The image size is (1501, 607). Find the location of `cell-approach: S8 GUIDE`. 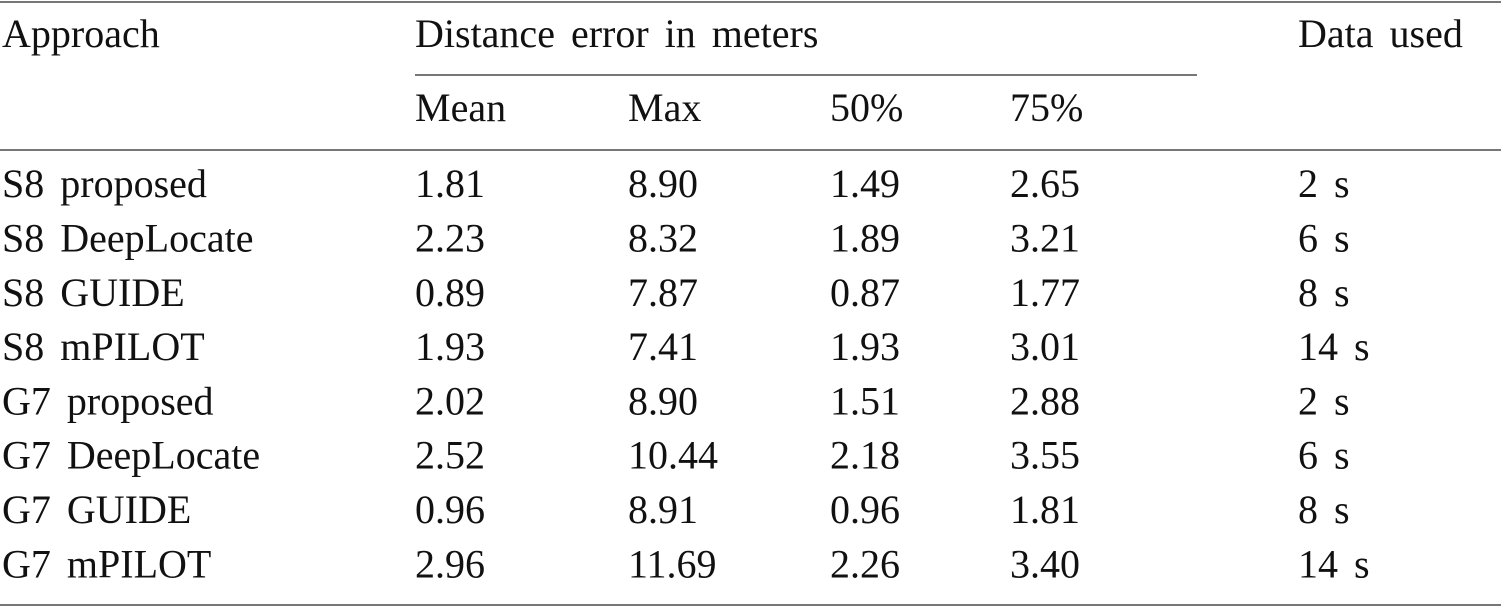

cell-approach: S8 GUIDE is located at coordinates (93, 292).